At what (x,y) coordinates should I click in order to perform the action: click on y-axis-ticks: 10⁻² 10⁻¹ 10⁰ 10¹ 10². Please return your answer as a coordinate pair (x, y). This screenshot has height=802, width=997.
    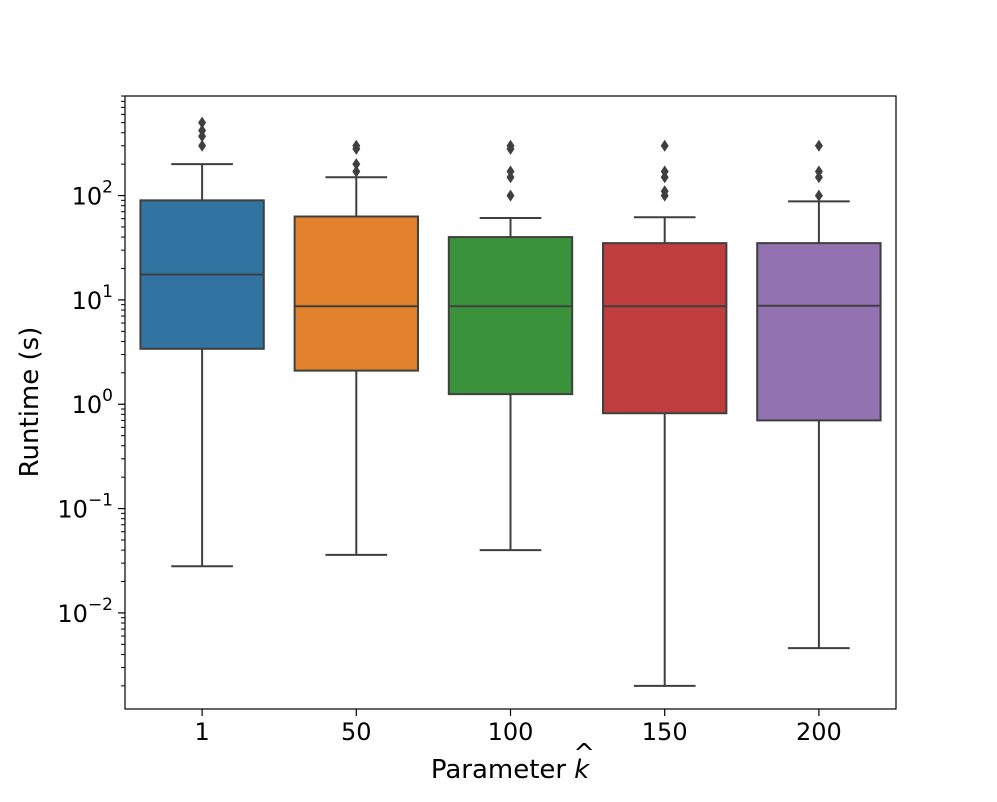
    Looking at the image, I should click on (91, 391).